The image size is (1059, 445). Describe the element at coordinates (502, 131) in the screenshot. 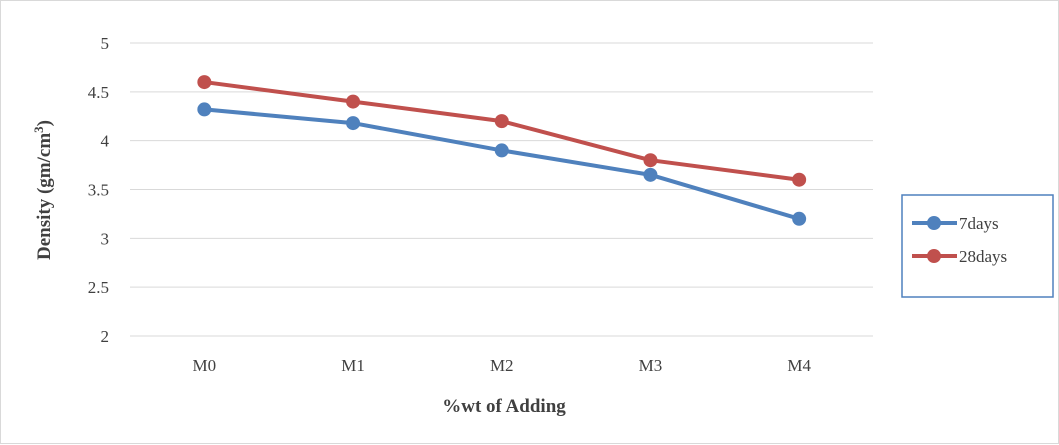

I see `series-line-28days` at that location.